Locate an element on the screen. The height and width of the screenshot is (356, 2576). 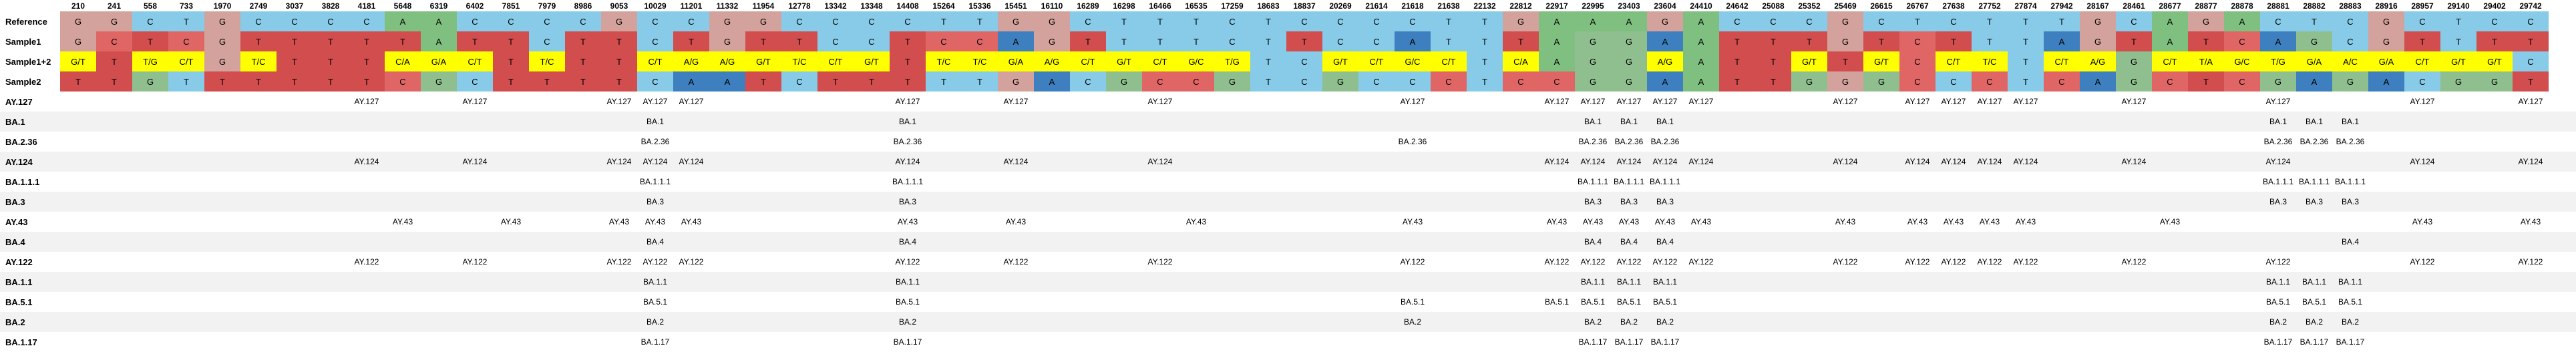
lineage-cell: BA.1.17 is located at coordinates (2278, 342).